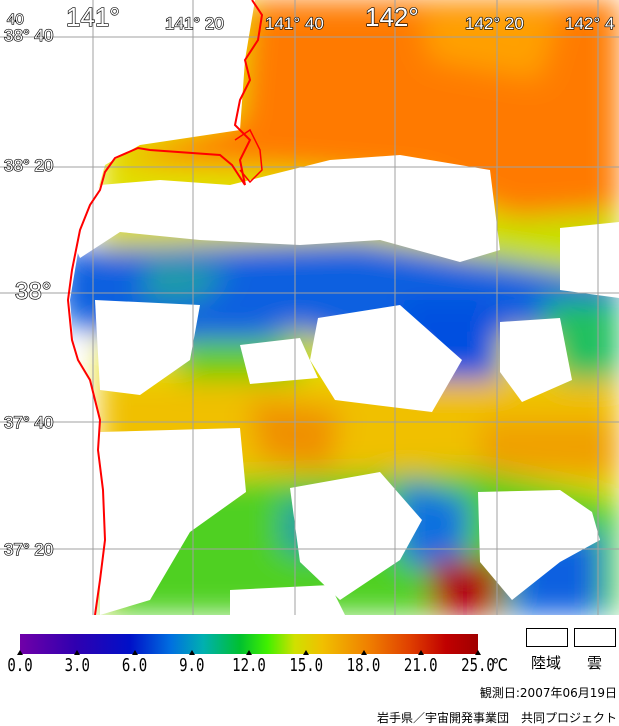 The image size is (619, 726). What do you see at coordinates (28, 35) in the screenshot?
I see `lat-label: 38° 40` at bounding box center [28, 35].